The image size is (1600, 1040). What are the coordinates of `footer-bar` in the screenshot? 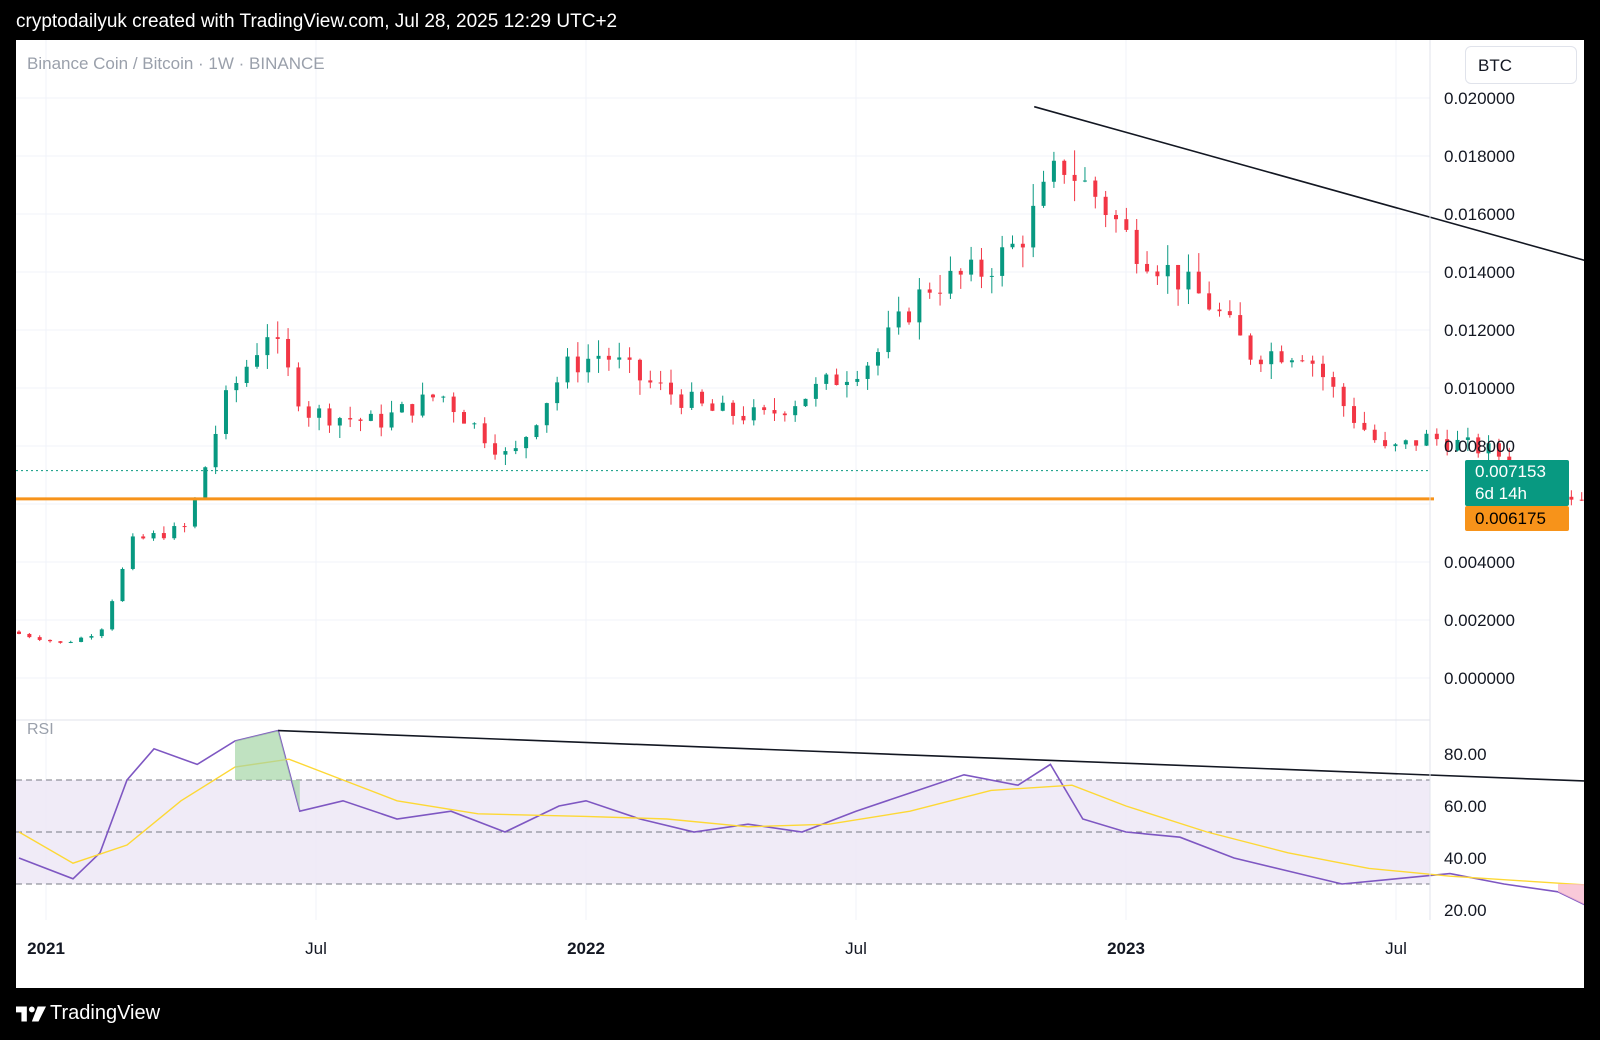 It's located at (800, 1014).